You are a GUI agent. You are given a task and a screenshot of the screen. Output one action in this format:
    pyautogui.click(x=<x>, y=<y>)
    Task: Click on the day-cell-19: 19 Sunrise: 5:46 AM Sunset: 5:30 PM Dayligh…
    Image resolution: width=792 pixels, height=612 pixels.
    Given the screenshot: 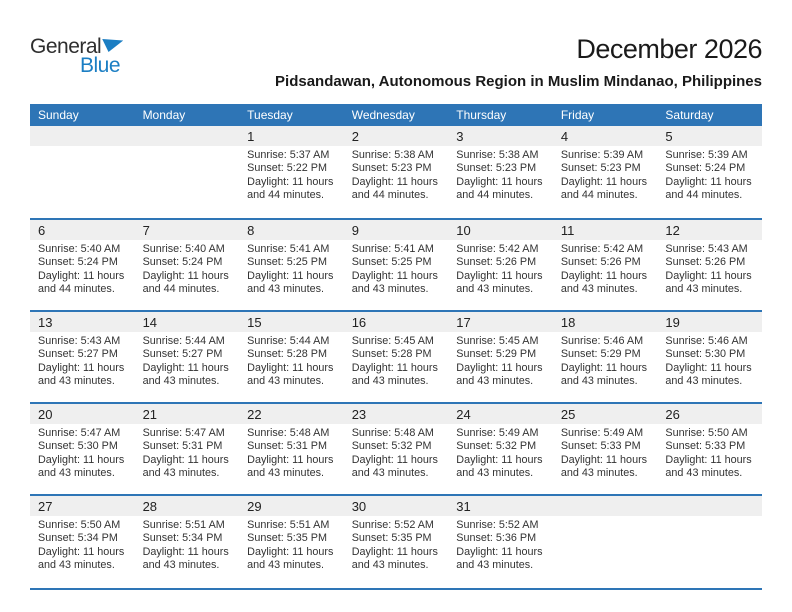 What is the action you would take?
    pyautogui.click(x=709, y=357)
    